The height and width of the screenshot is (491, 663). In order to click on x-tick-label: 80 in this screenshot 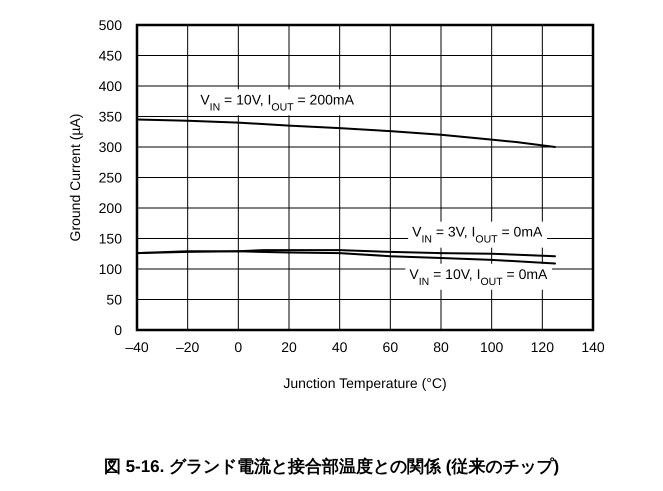, I will do `click(441, 347)`.